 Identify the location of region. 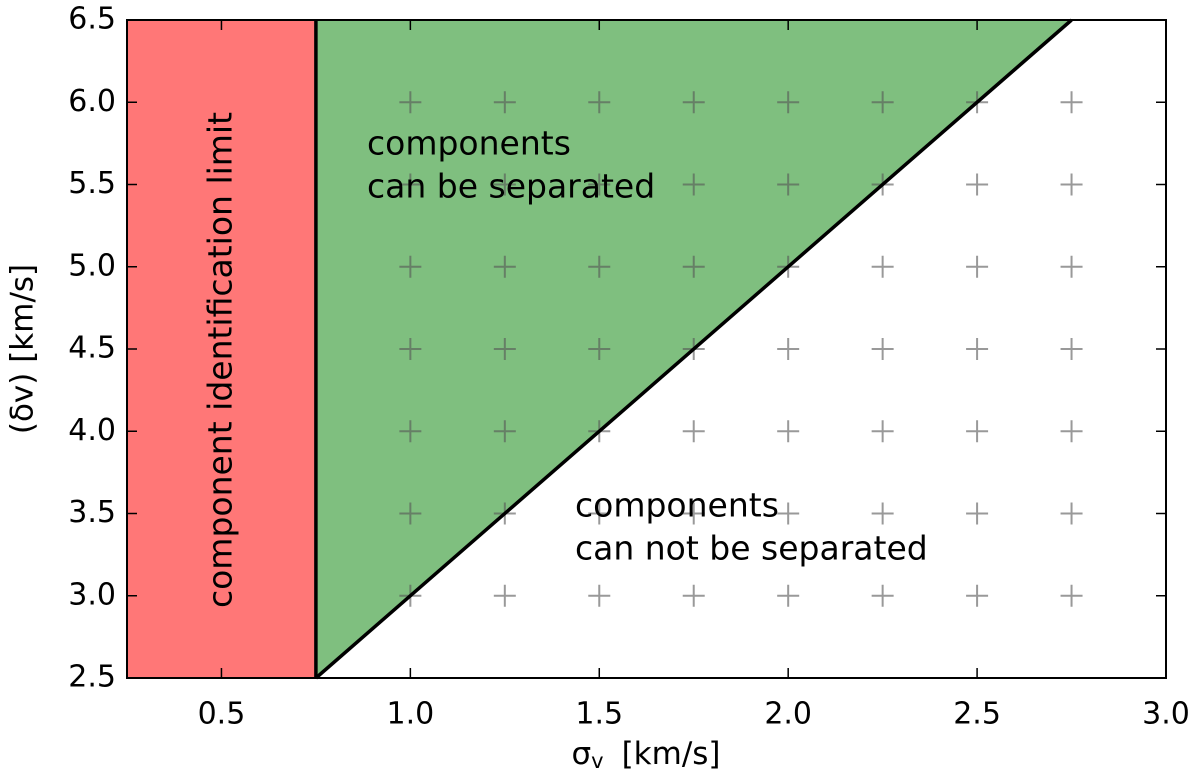
(221, 349).